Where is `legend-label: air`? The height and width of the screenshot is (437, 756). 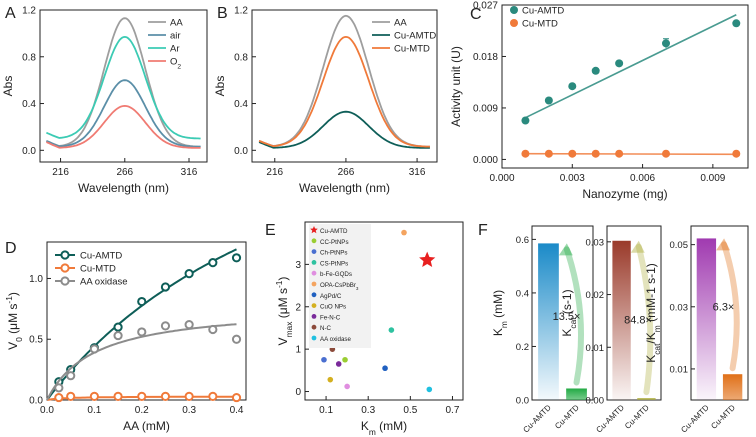
legend-label: air is located at coordinates (175, 36).